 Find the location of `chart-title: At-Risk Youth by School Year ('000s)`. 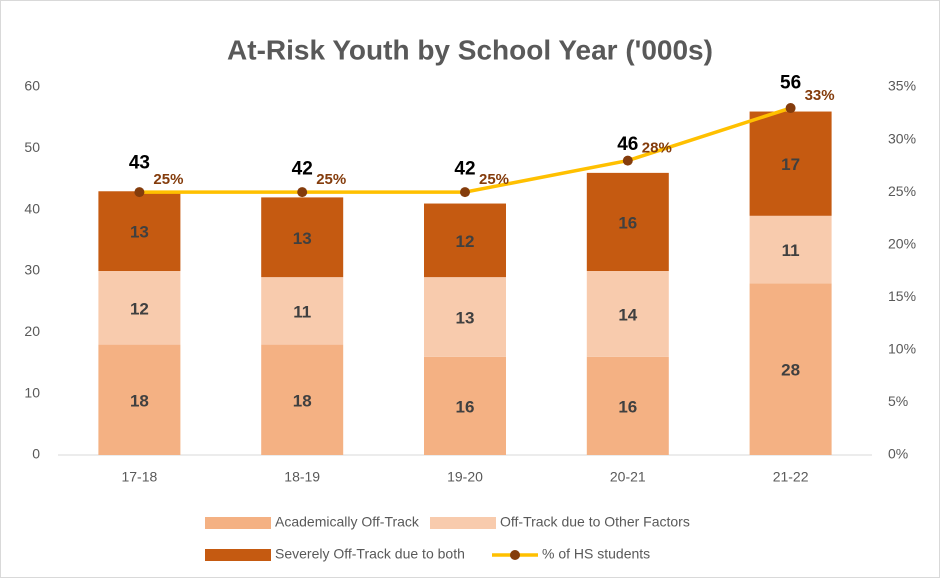

chart-title: At-Risk Youth by School Year ('000s) is located at coordinates (470, 49).